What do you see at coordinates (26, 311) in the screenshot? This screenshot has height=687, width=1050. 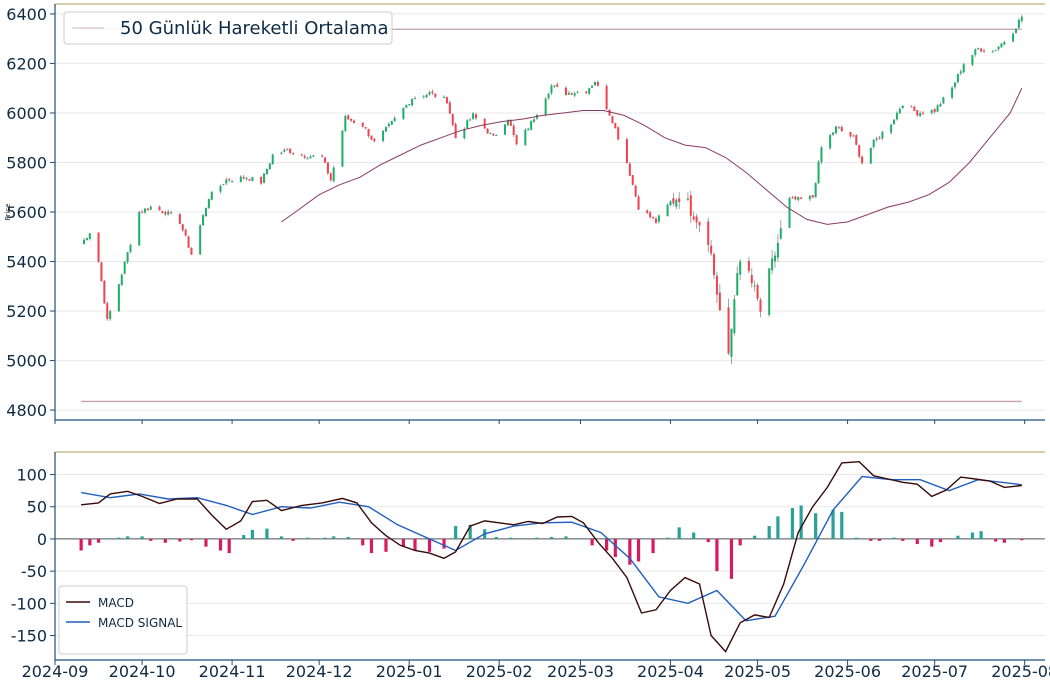 I see `price-y-tick-label: 5200` at bounding box center [26, 311].